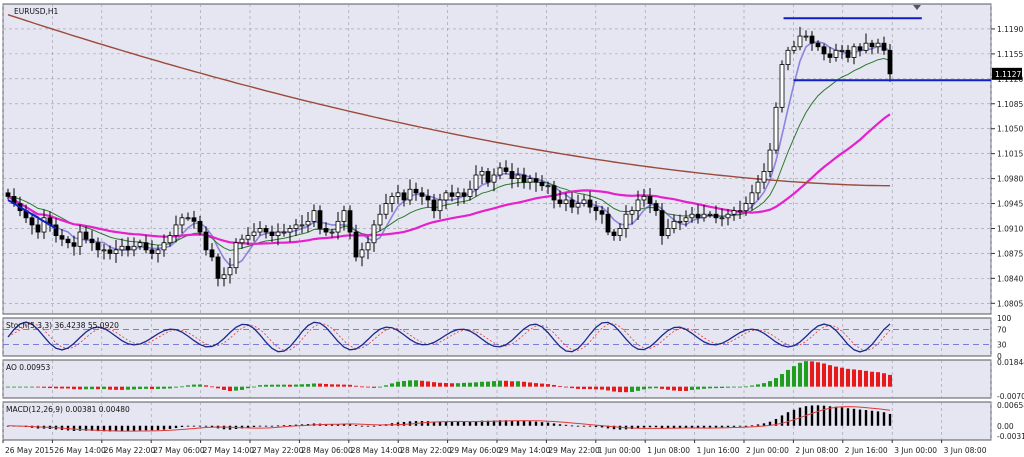  I want to click on main-pane-title: EURUSD,H1, so click(36, 11).